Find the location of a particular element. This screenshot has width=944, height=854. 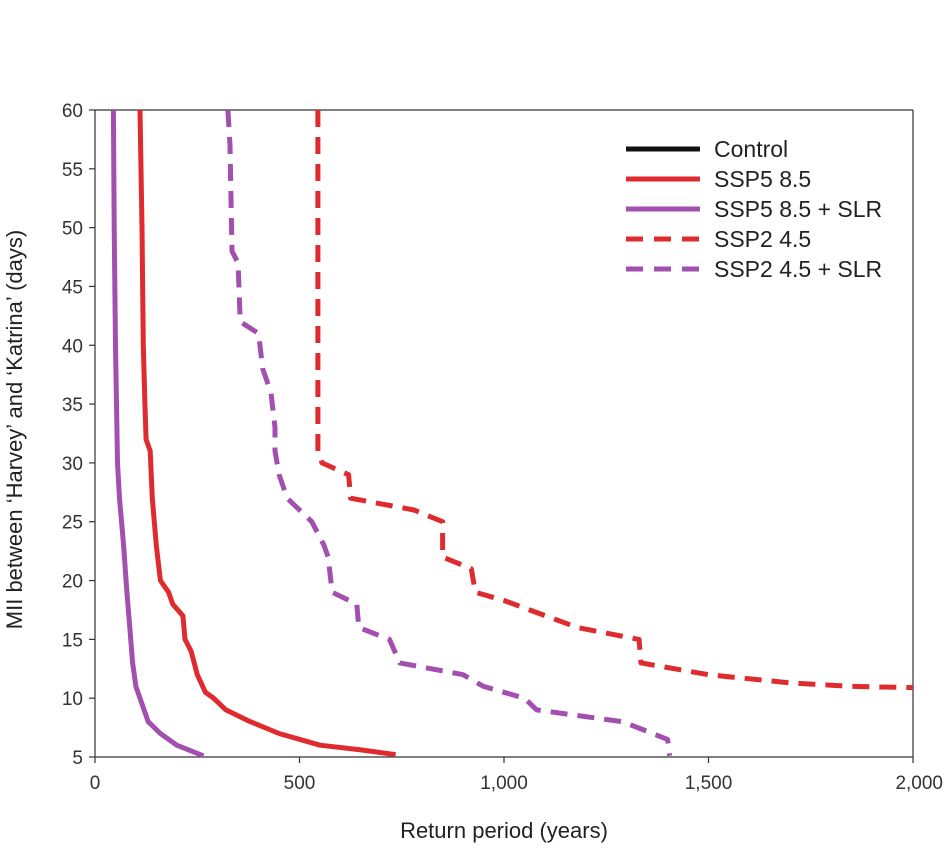

y-ticks: 5 10 15 20 25 30 35 40 45 50 55 60 is located at coordinates (78, 435).